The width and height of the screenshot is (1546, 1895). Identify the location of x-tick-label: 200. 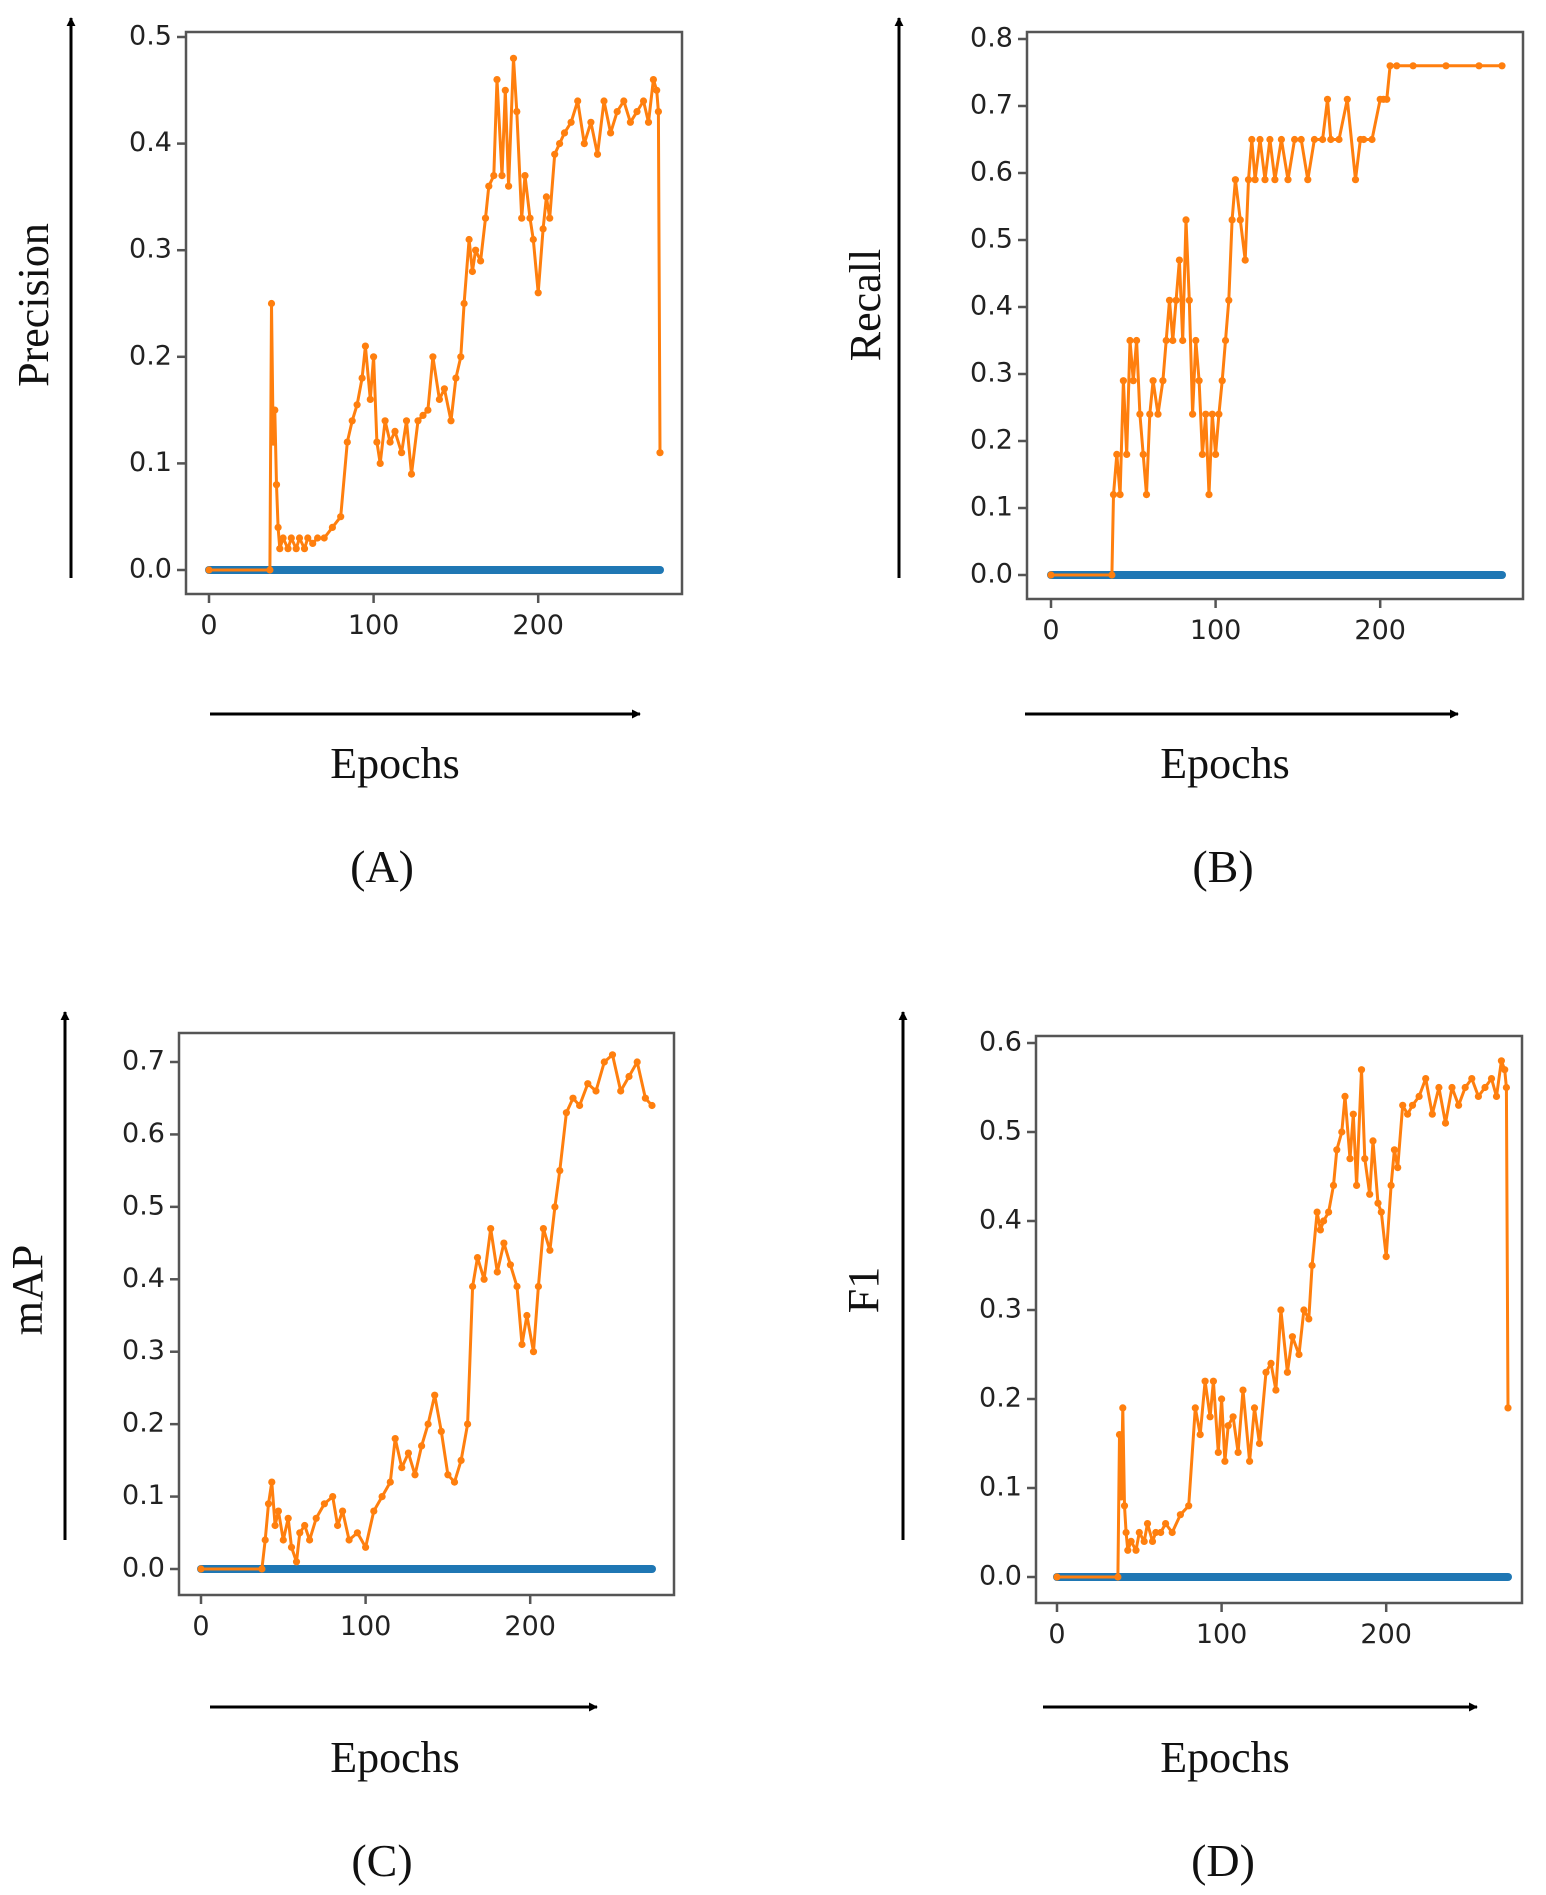
(1386, 1634).